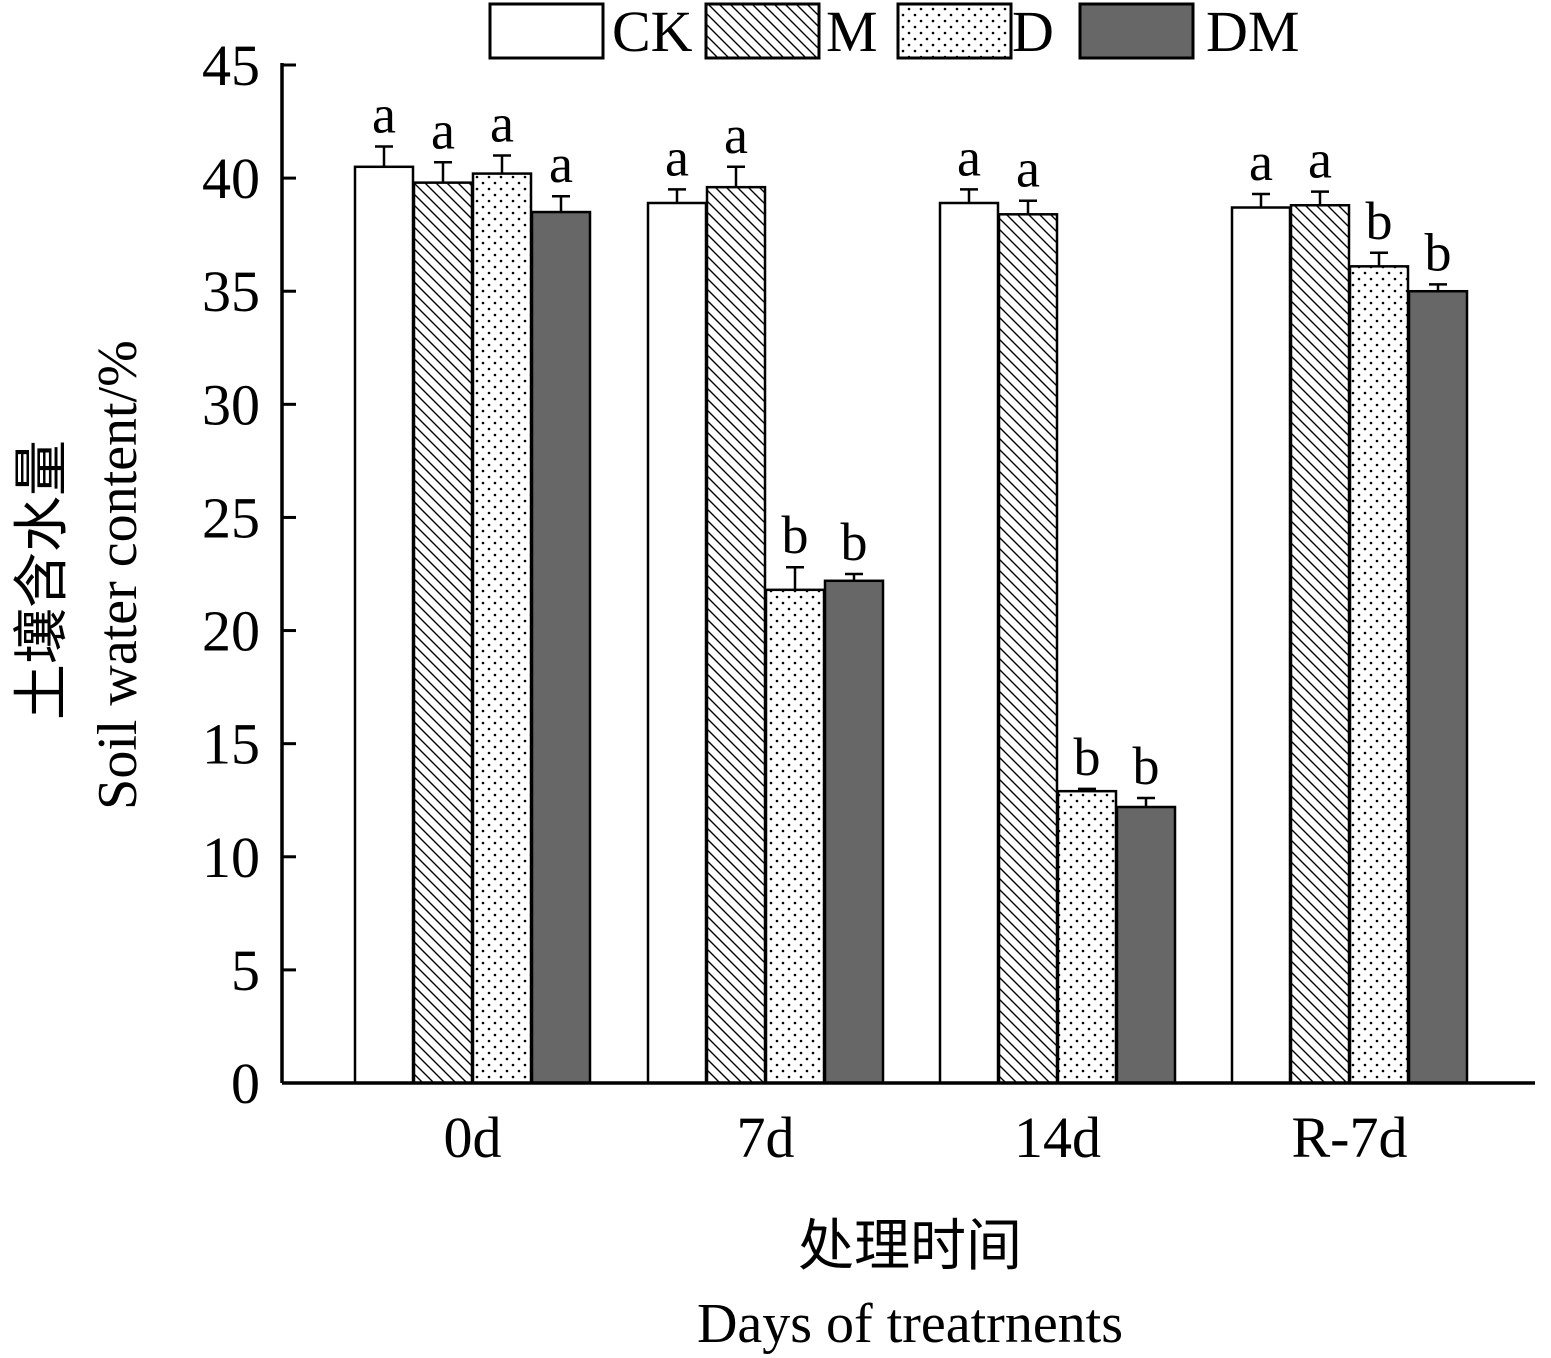 The width and height of the screenshot is (1551, 1358). What do you see at coordinates (502, 123) in the screenshot?
I see `sig-letter-d-0d: a` at bounding box center [502, 123].